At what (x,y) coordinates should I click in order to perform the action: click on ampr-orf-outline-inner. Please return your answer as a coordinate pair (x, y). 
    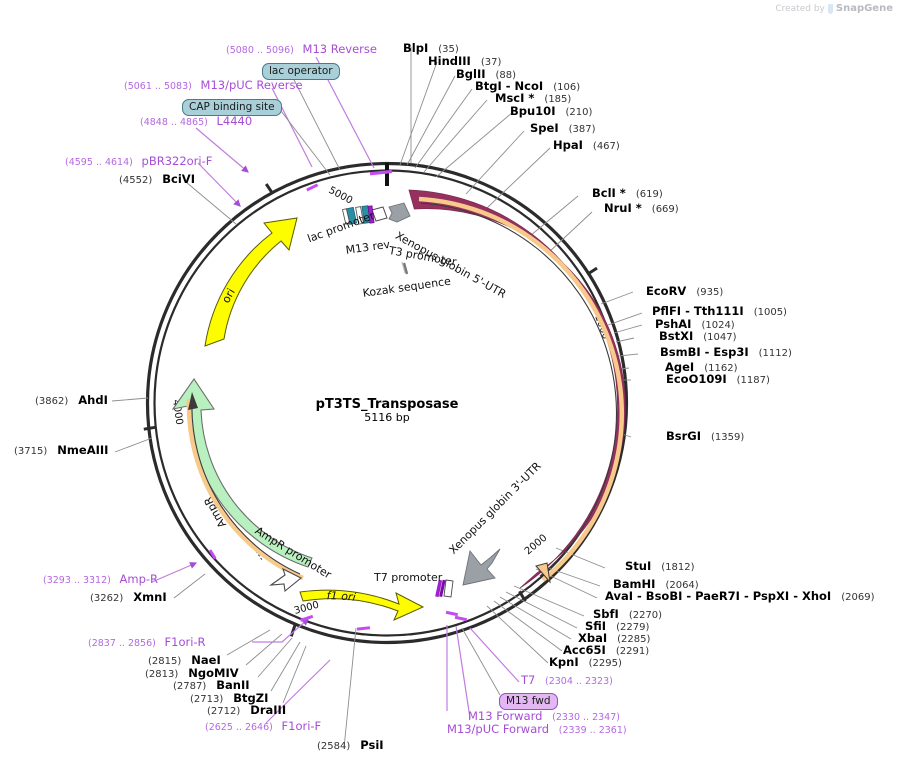
    Looking at the image, I should click on (246, 487).